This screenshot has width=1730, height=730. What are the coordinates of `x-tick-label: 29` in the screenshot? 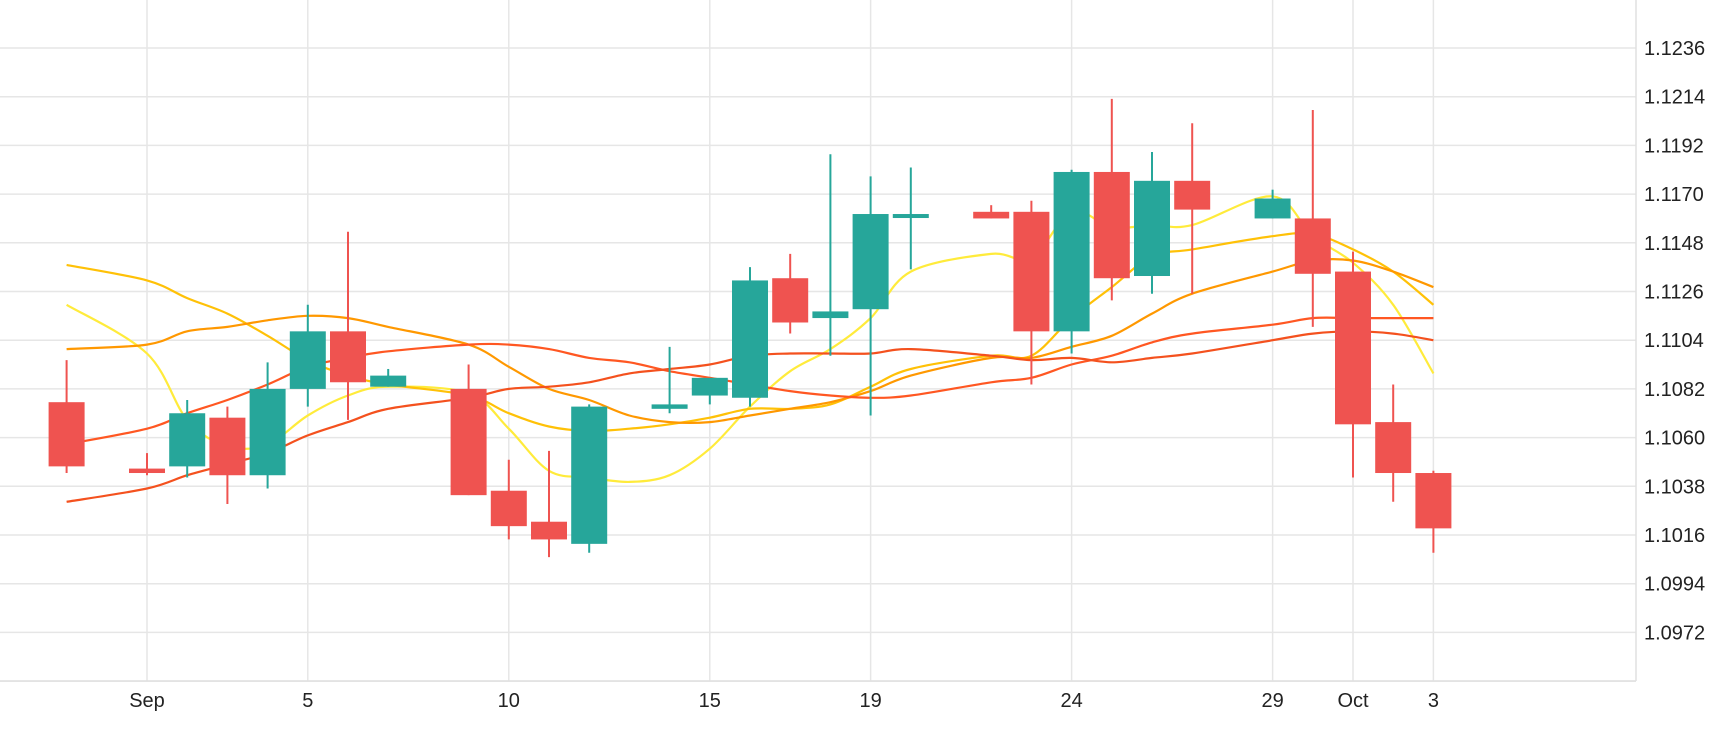 It's located at (1272, 701).